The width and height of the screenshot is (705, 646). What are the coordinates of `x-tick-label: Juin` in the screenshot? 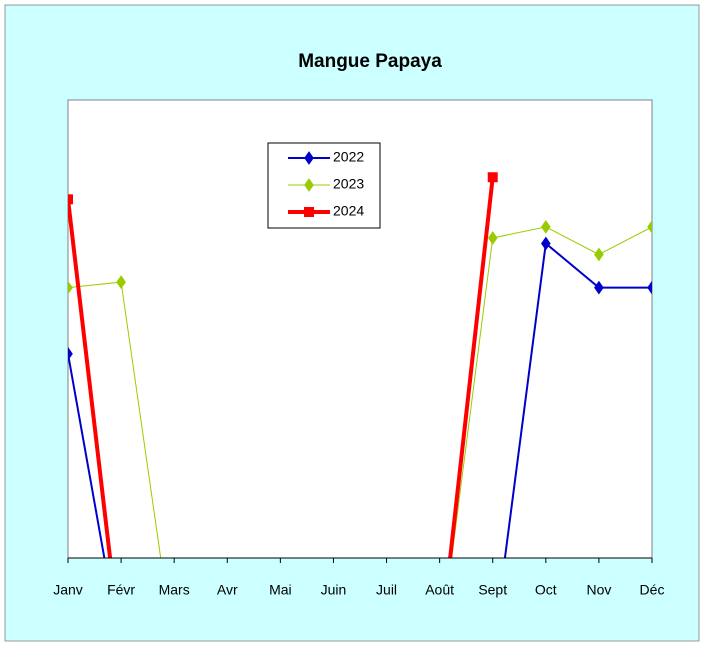 It's located at (334, 590).